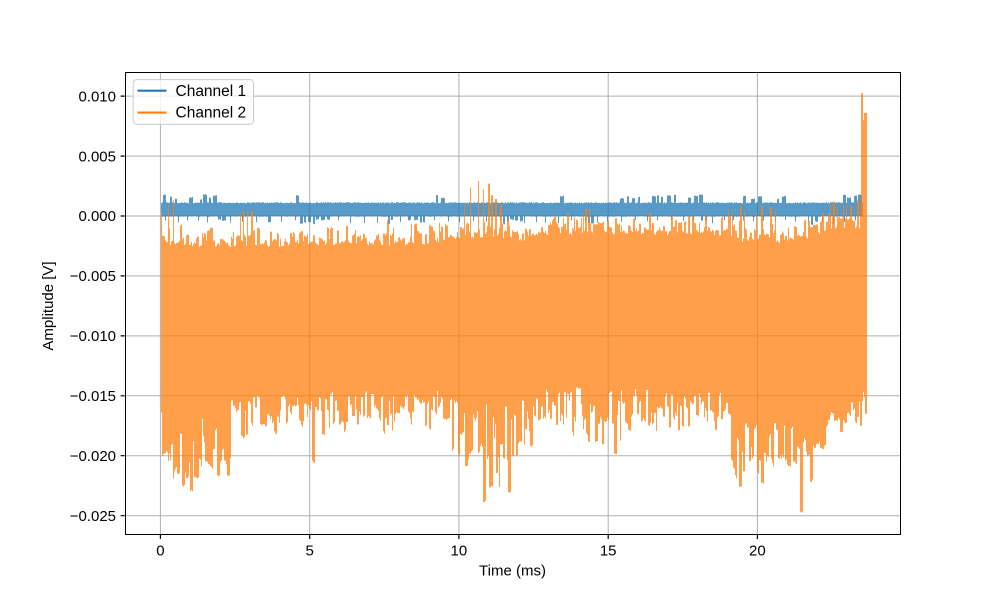  I want to click on svg-text: 20, so click(757, 551).